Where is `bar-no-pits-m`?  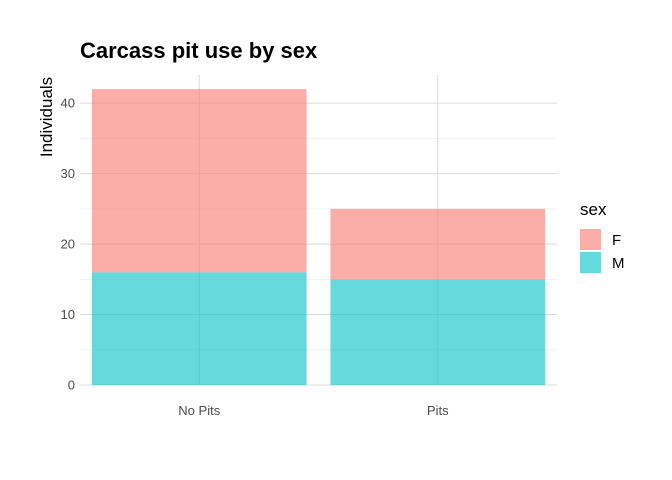 bar-no-pits-m is located at coordinates (199, 328).